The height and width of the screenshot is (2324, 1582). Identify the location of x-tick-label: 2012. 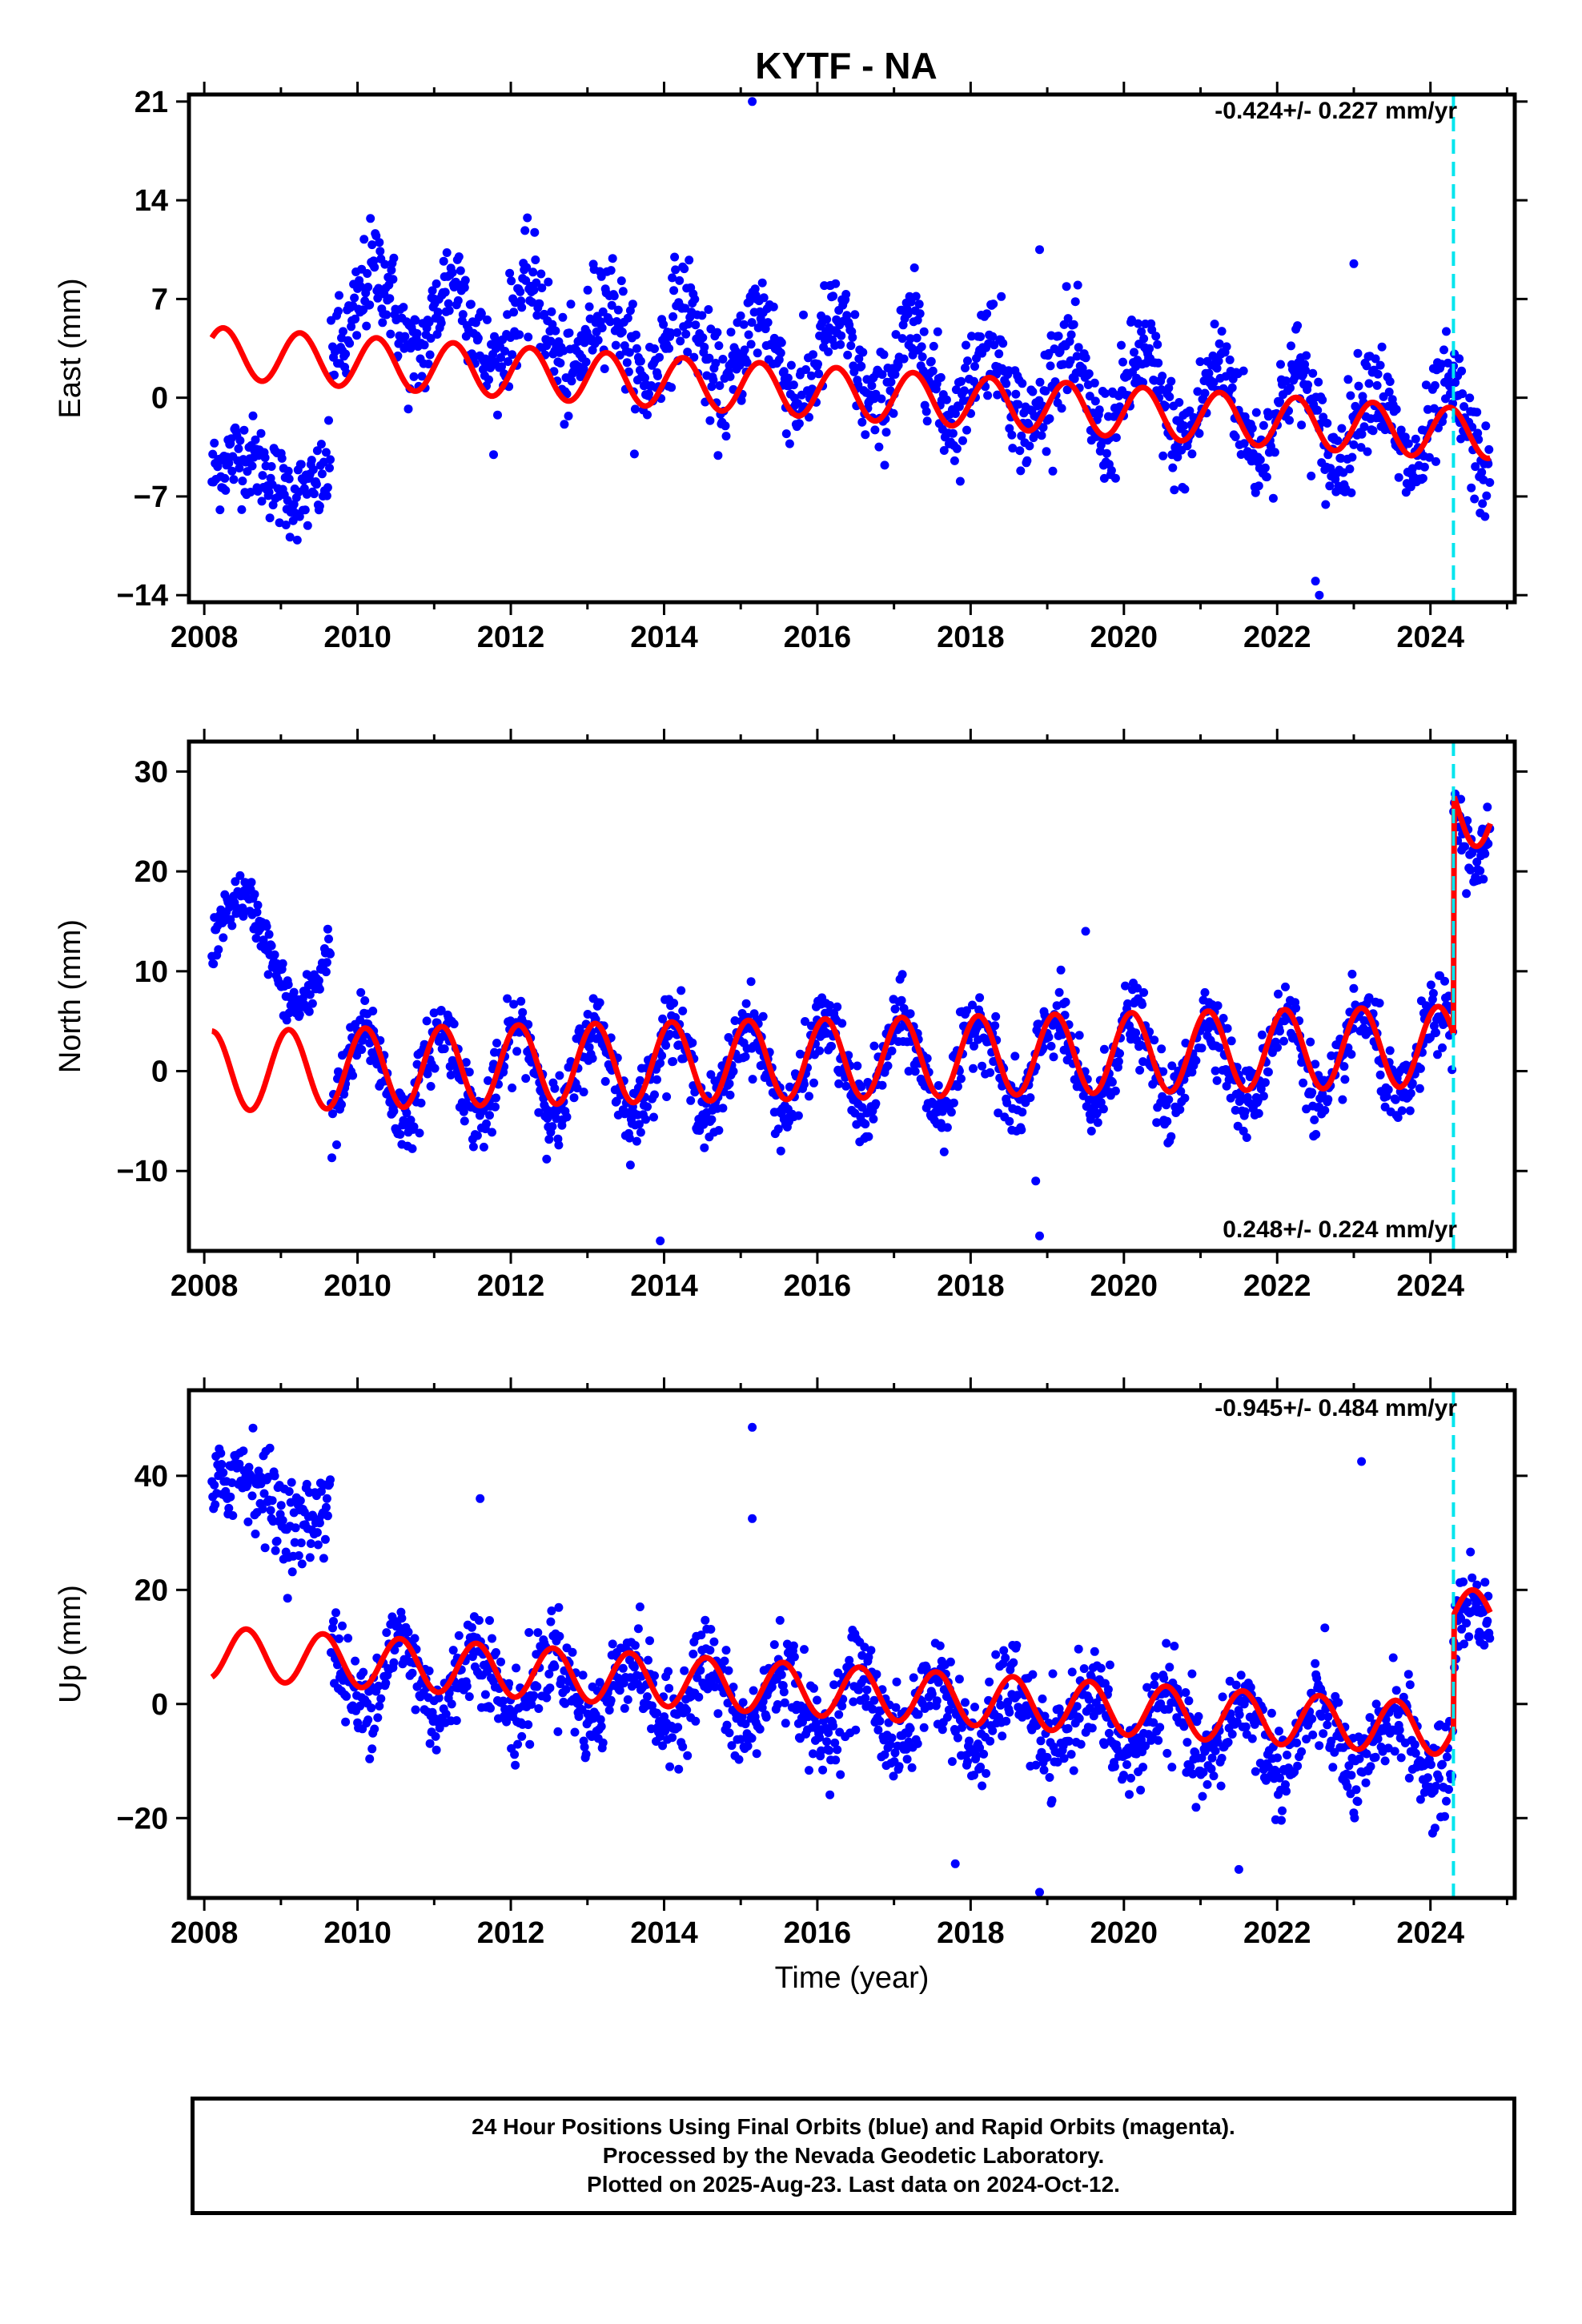
(511, 637).